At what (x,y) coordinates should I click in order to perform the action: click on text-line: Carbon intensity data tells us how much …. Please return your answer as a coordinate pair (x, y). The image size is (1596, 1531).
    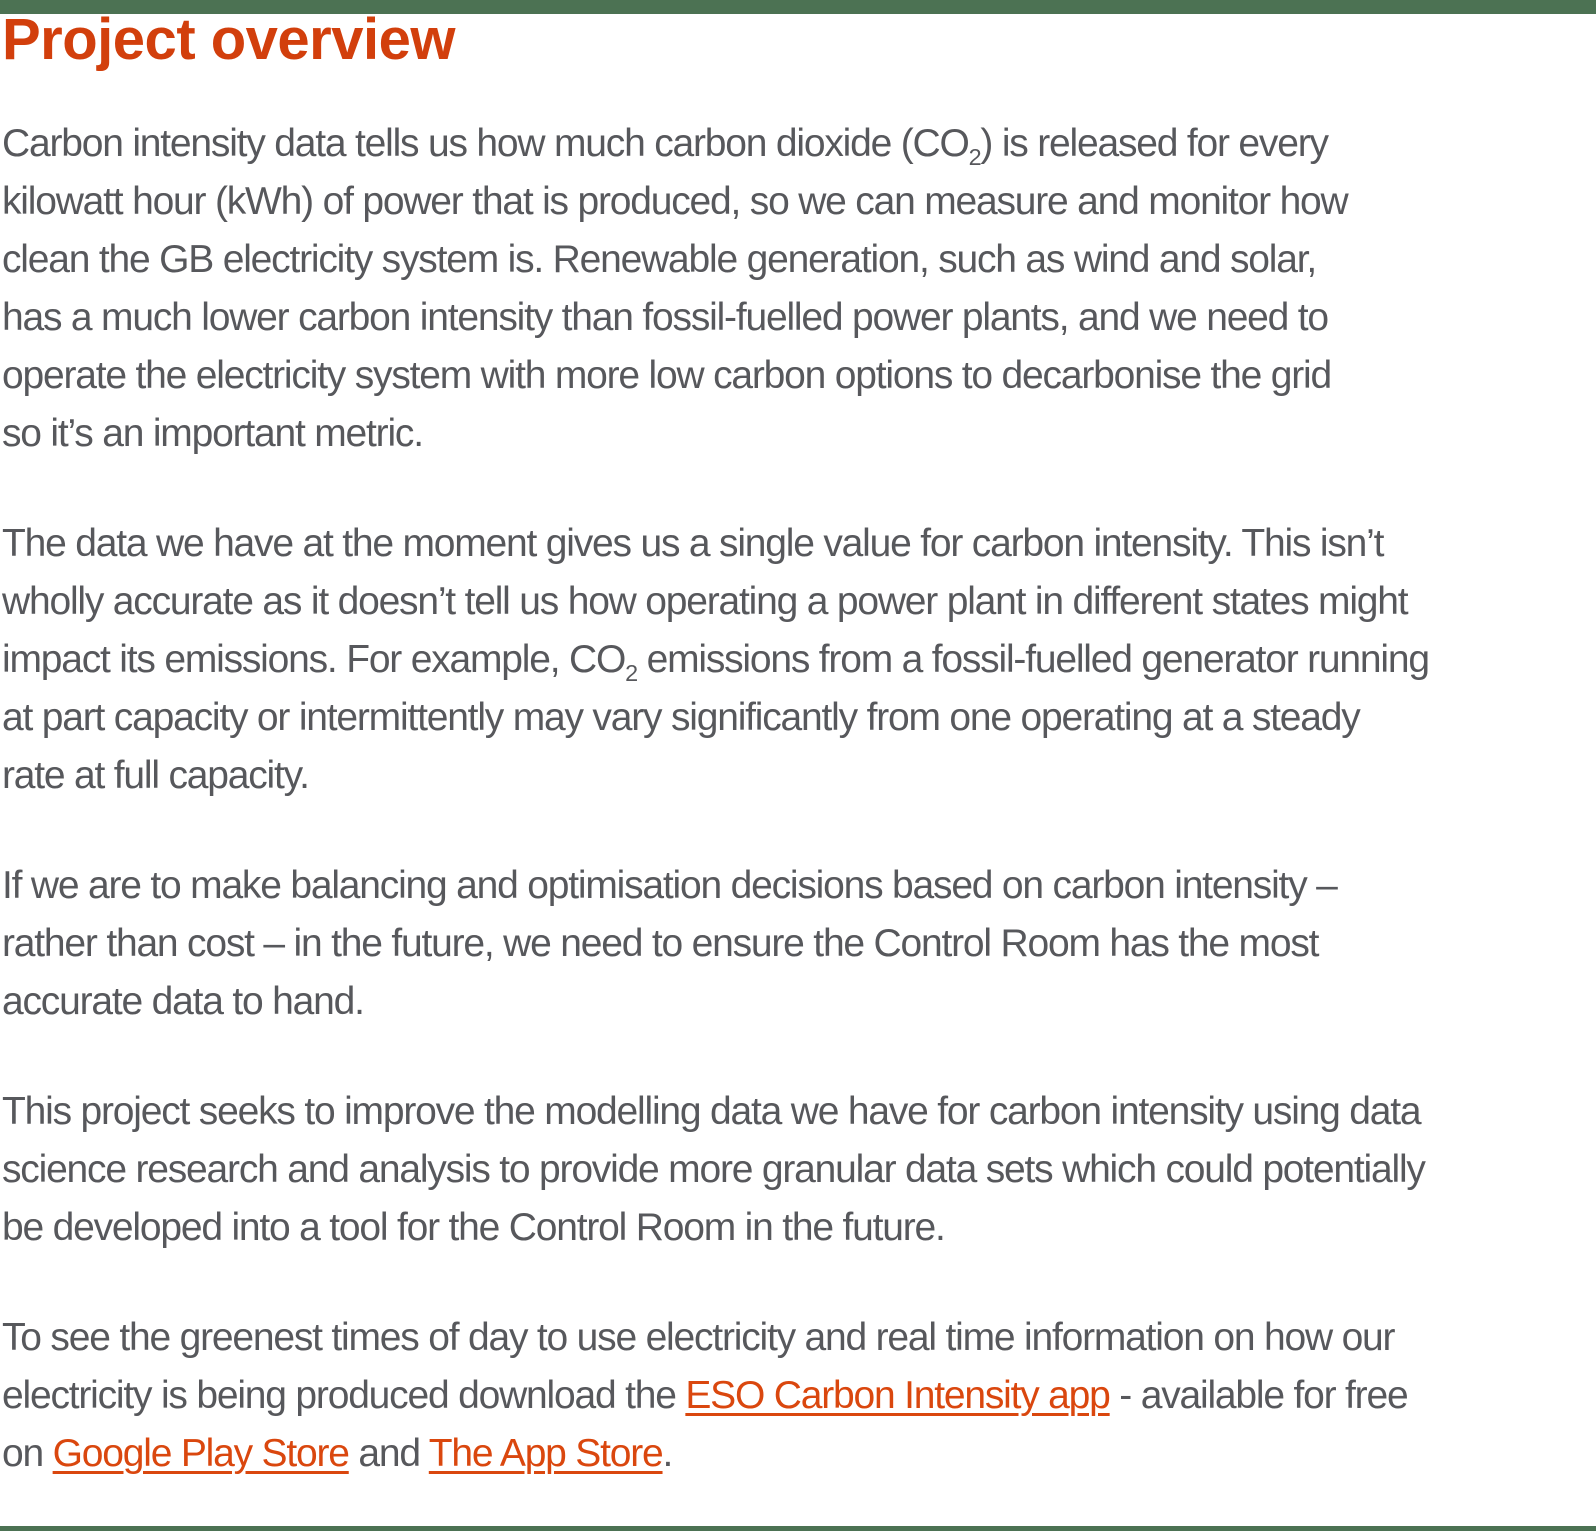
    Looking at the image, I should click on (799, 144).